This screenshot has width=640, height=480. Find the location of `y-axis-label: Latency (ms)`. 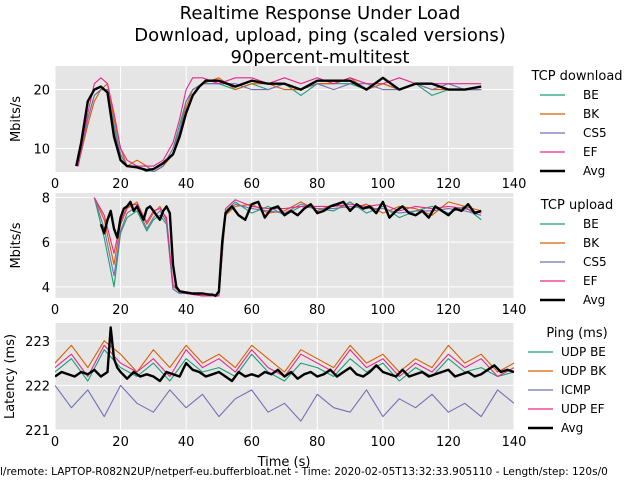

y-axis-label: Latency (ms) is located at coordinates (10, 376).